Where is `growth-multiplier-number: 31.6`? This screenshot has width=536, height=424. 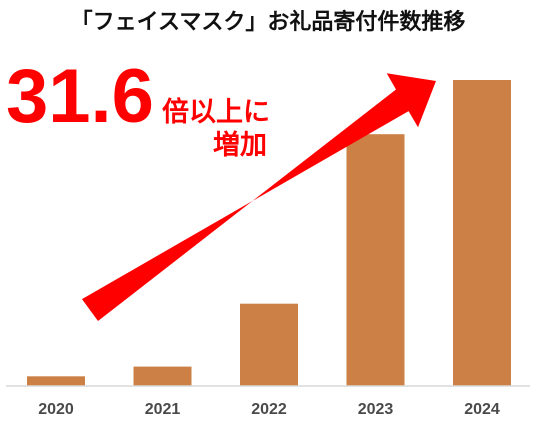 growth-multiplier-number: 31.6 is located at coordinates (80, 96).